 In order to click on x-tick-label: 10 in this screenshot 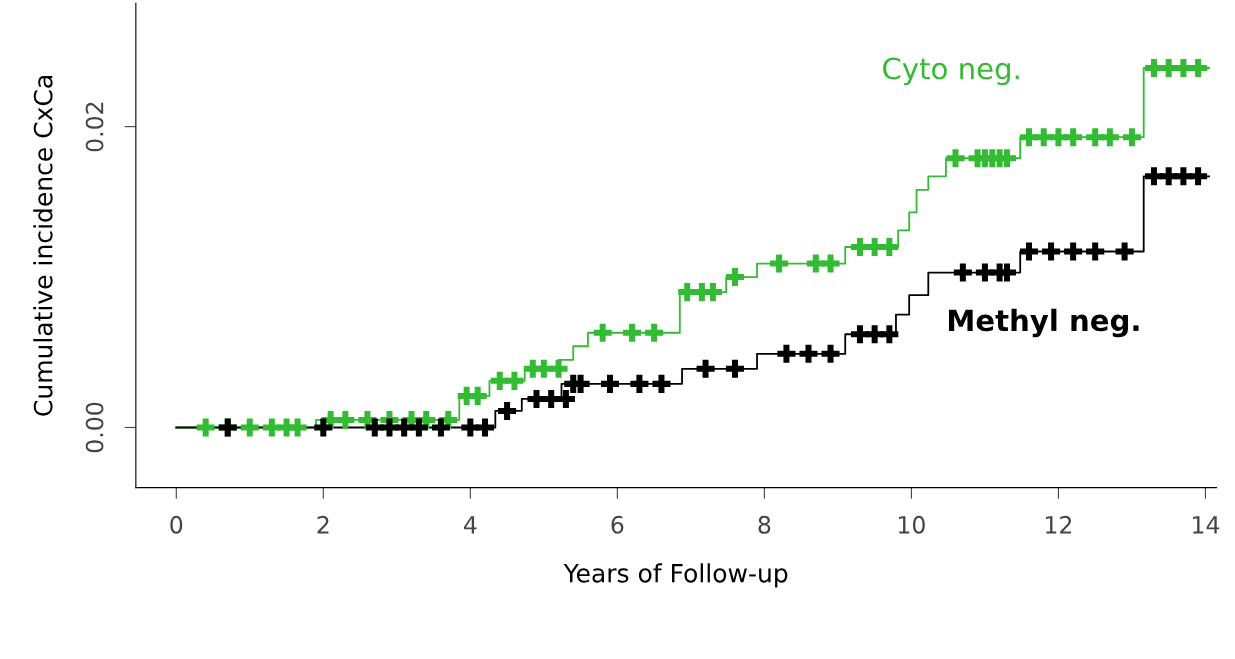, I will do `click(911, 524)`.